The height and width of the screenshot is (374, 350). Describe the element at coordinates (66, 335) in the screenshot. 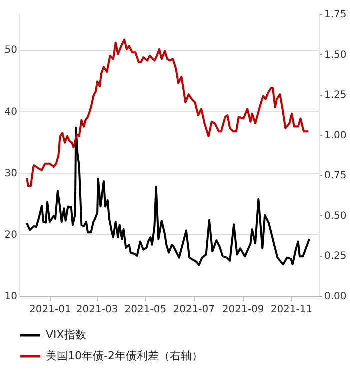

I see `legend-label: VIX指数` at that location.